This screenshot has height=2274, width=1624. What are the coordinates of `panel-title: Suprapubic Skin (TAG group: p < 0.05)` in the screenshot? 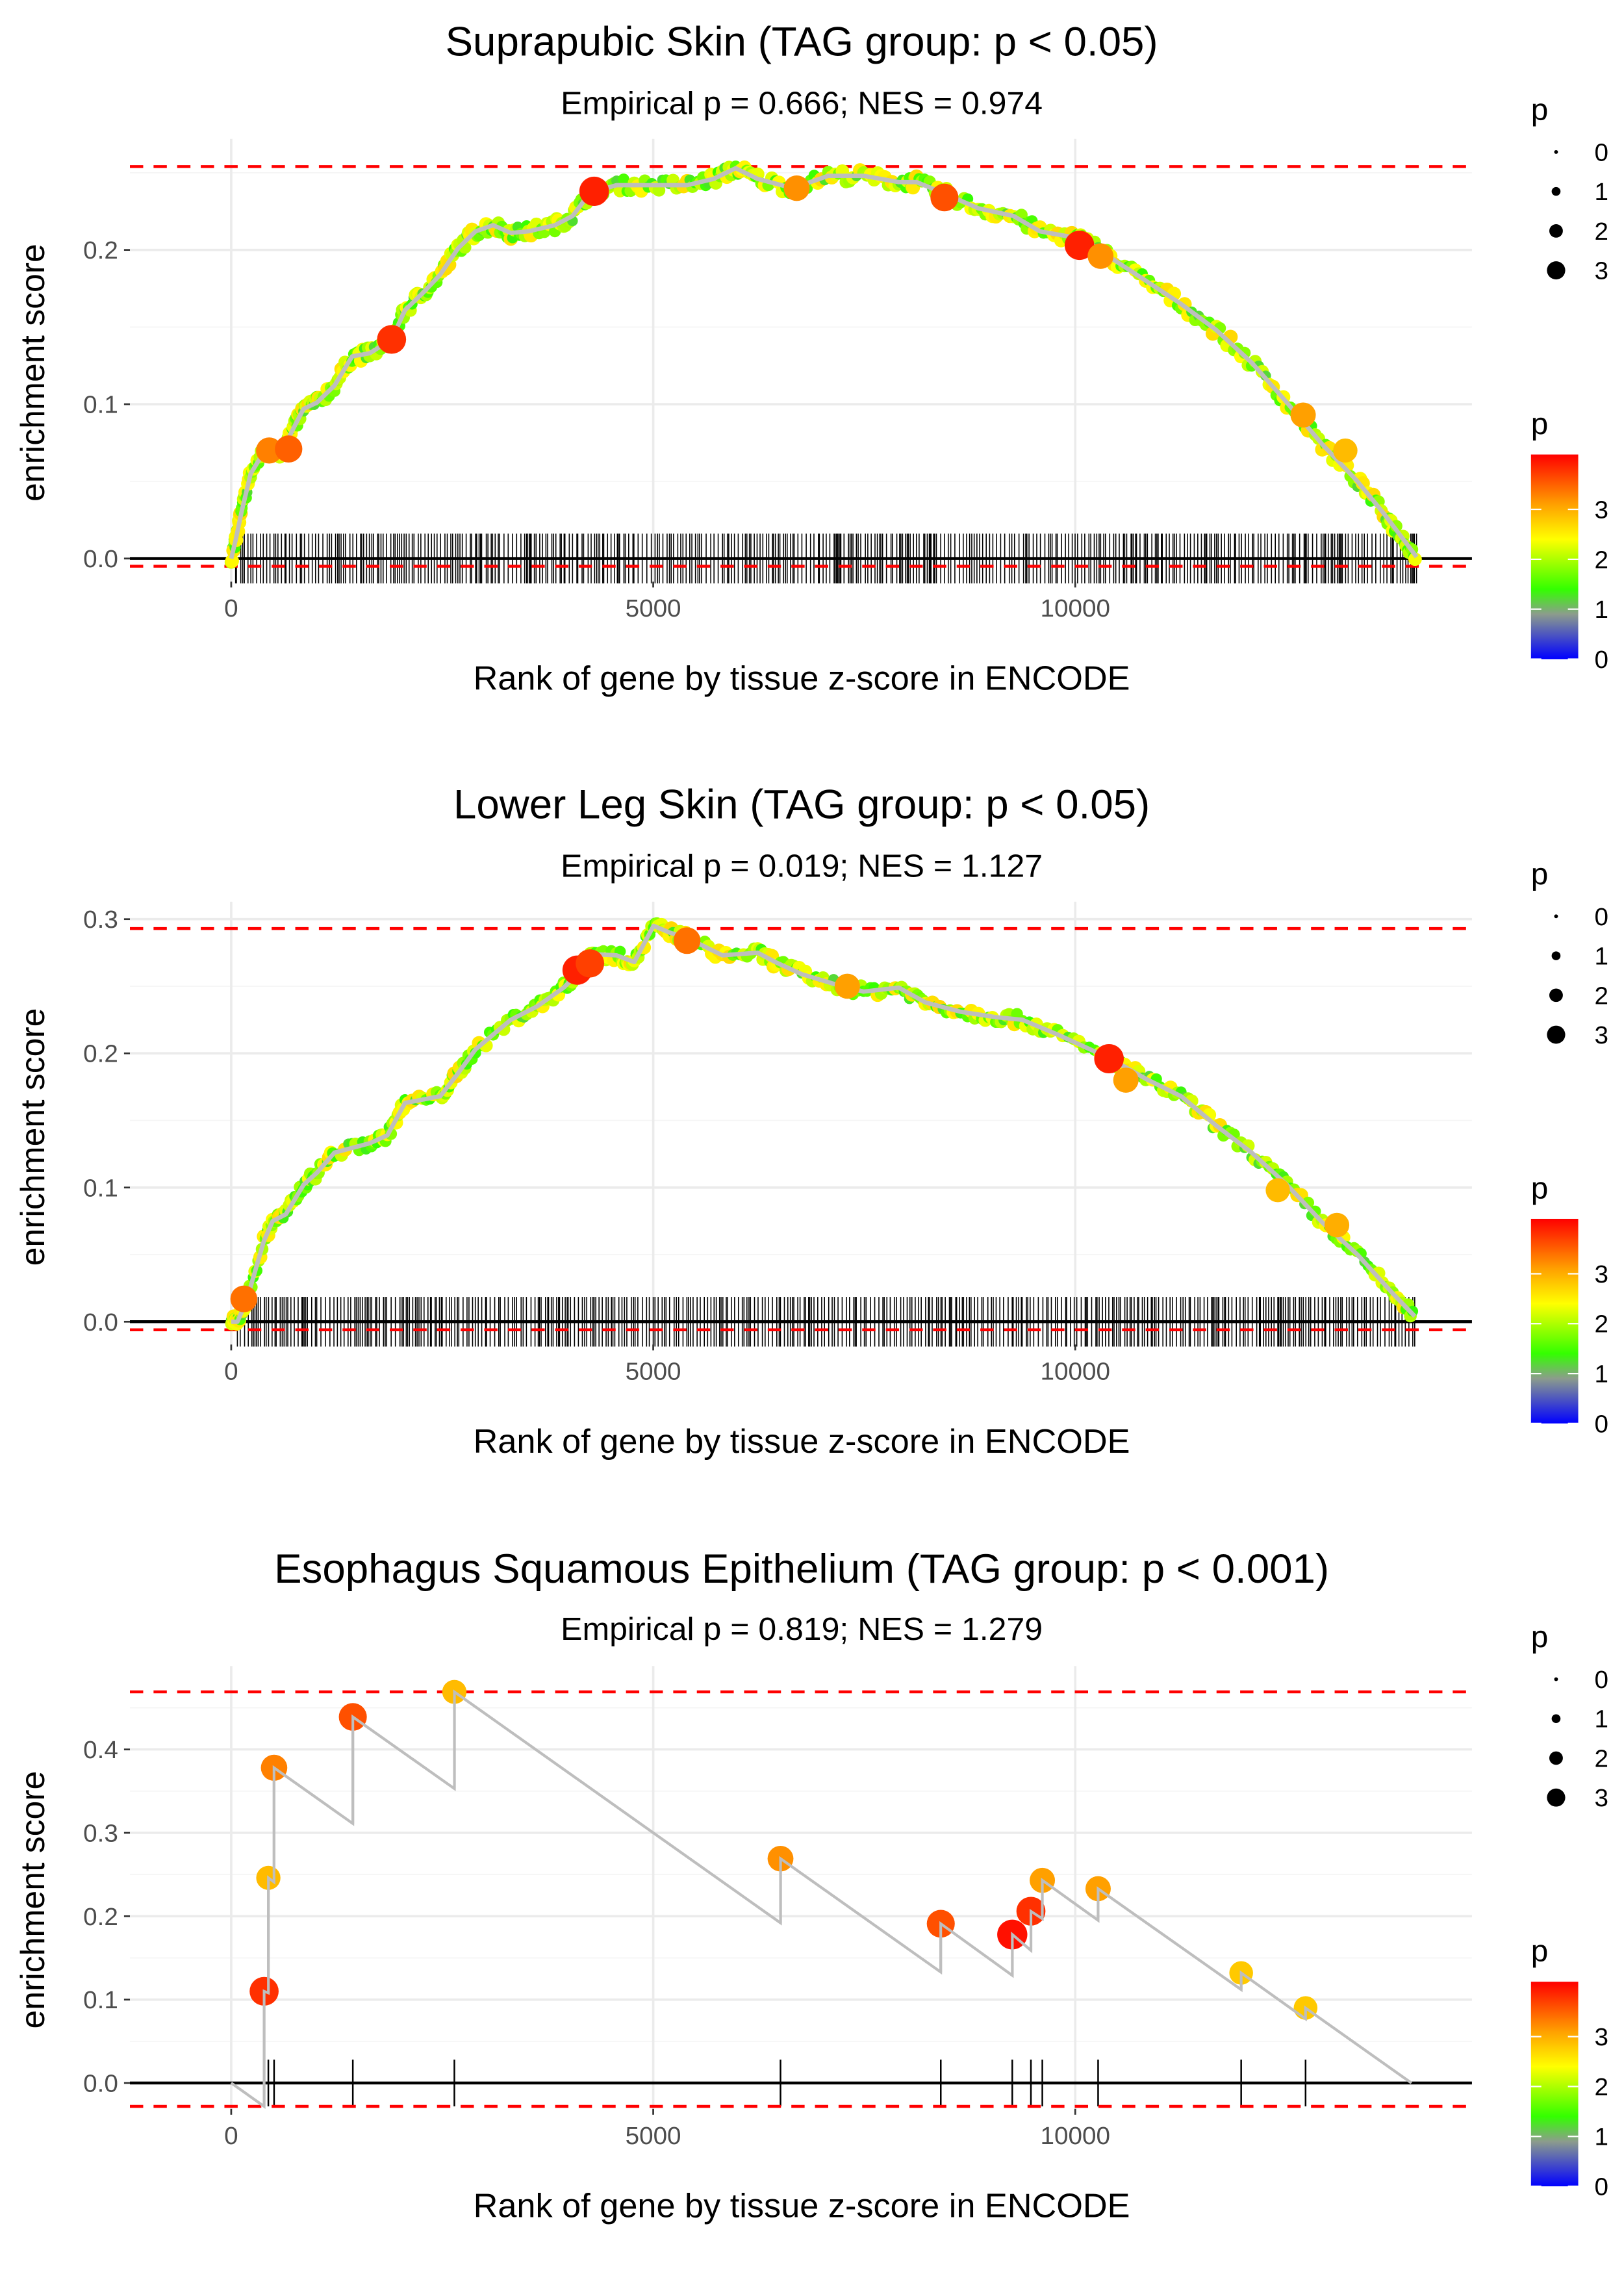 It's located at (802, 42).